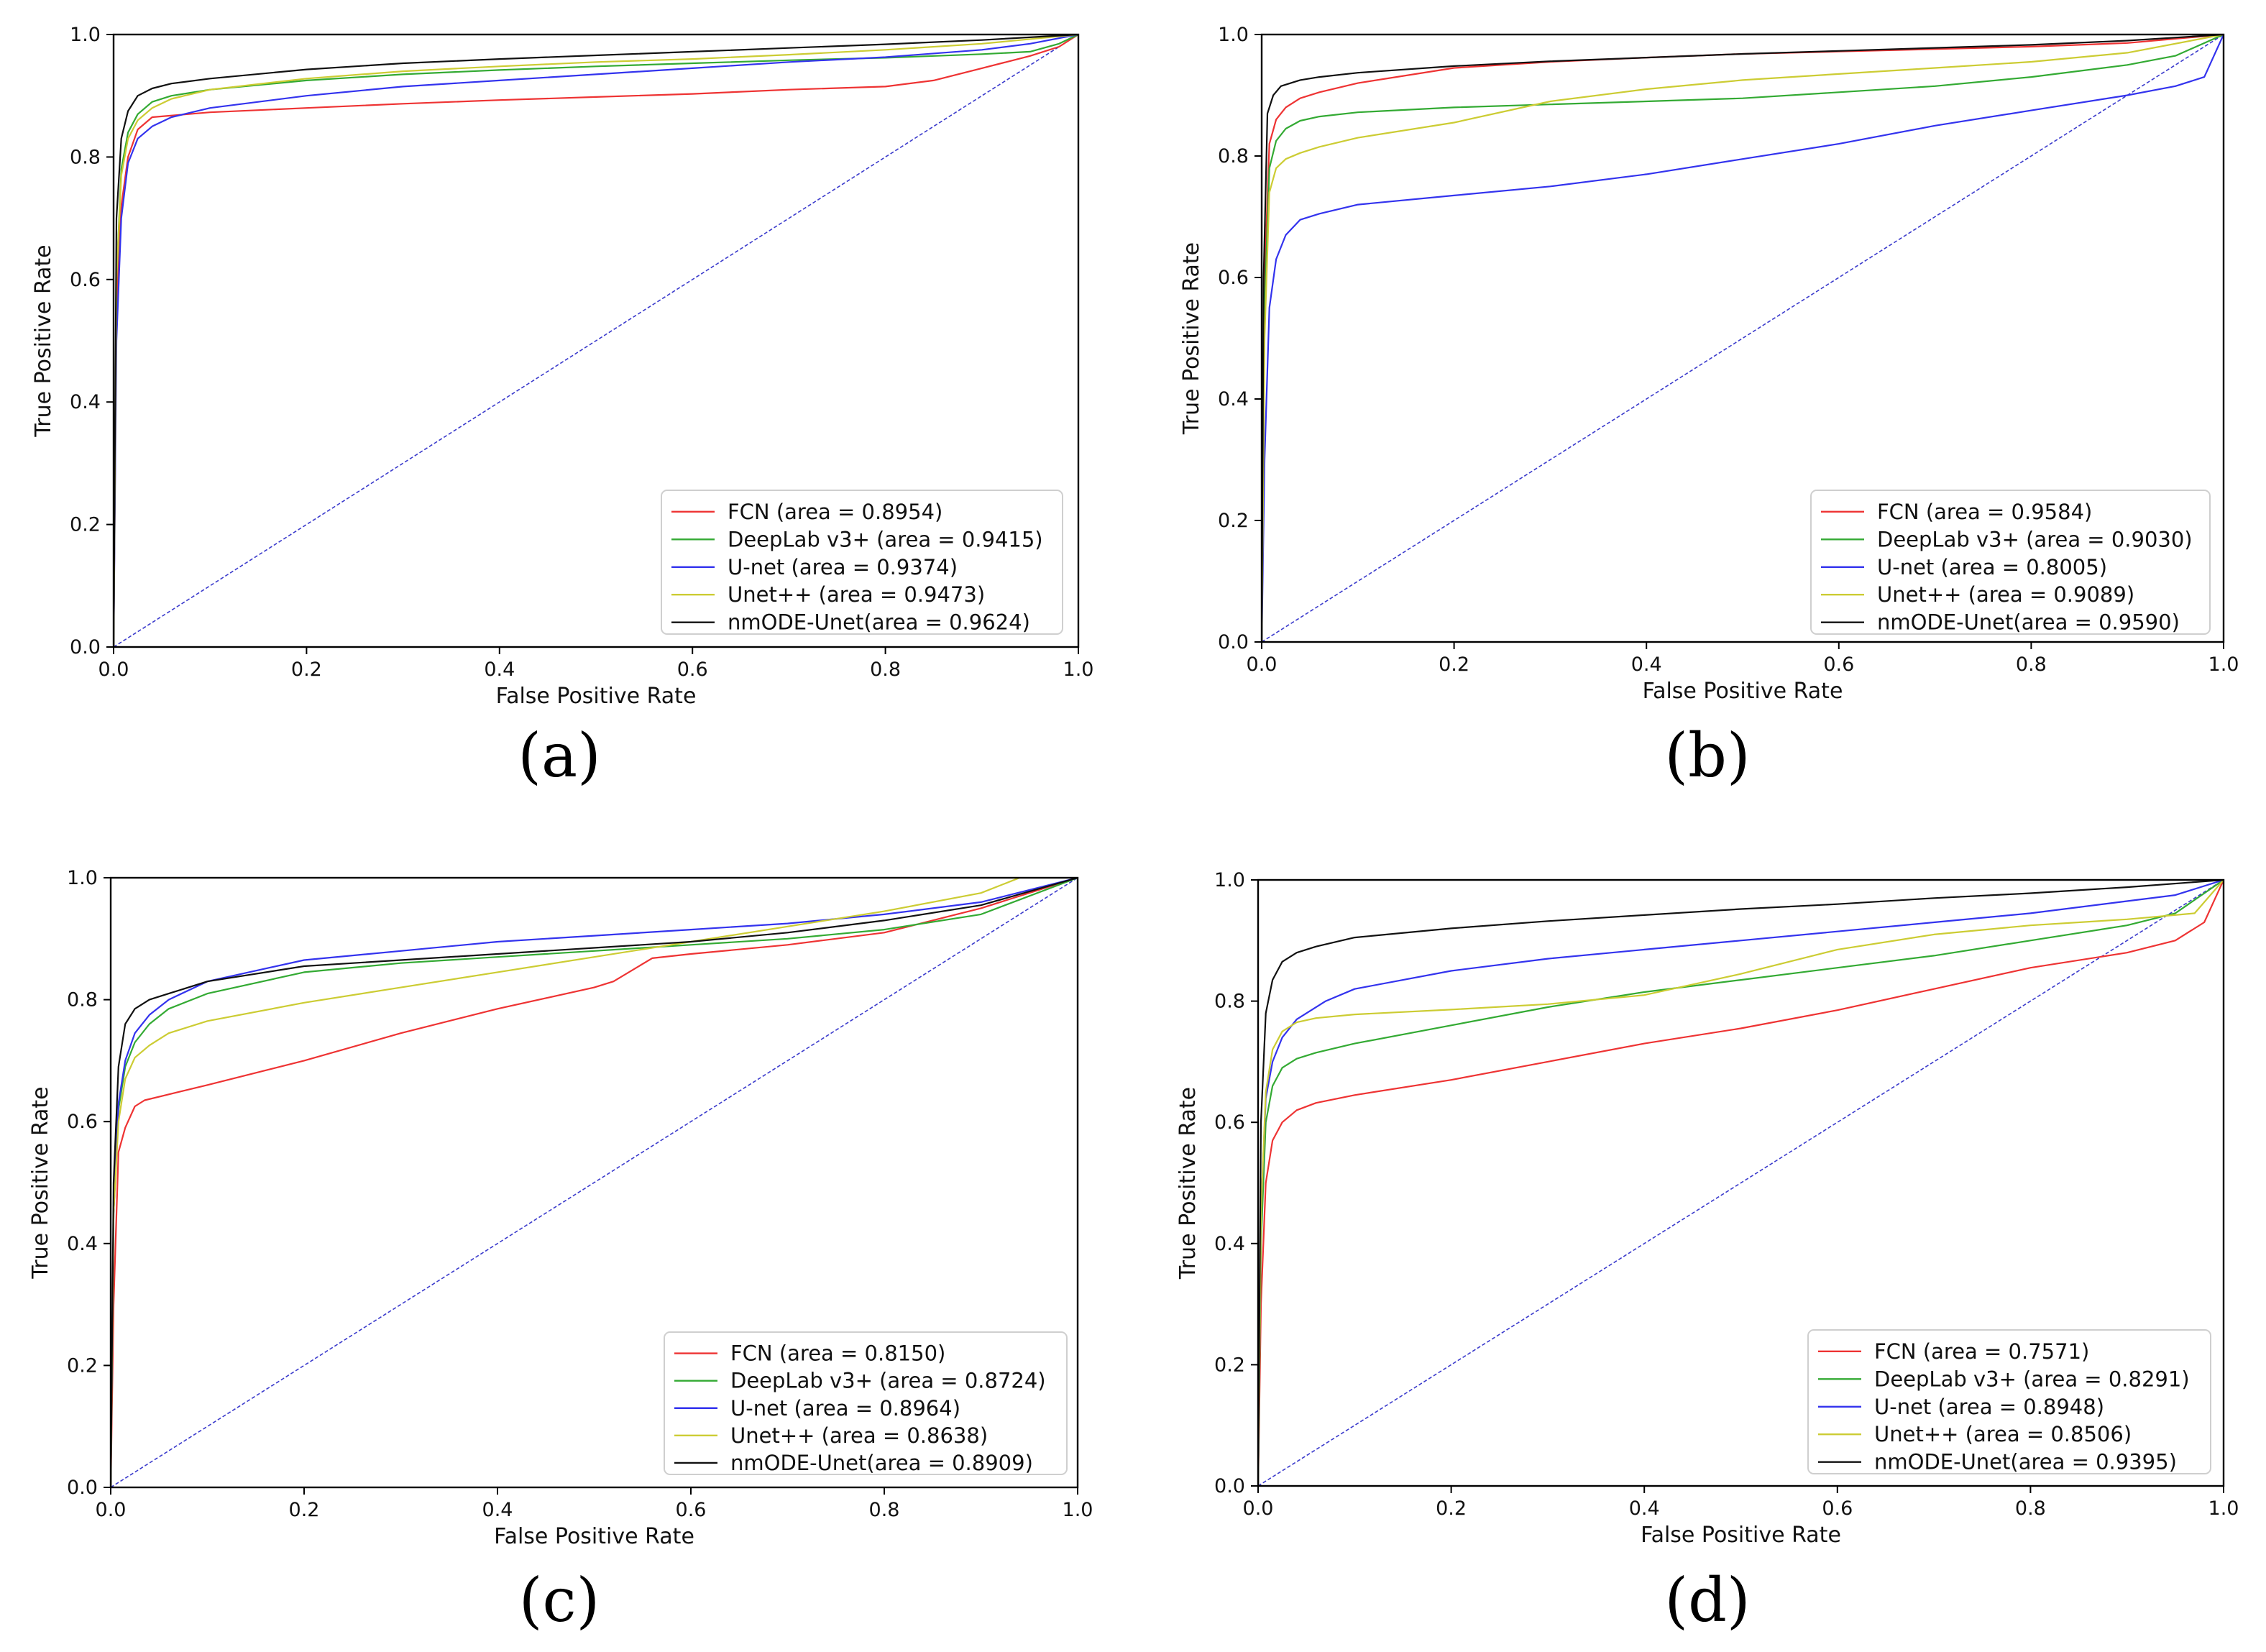 Image resolution: width=2266 pixels, height=1652 pixels. I want to click on legend-entry: U-net (area = 0.9374), so click(843, 567).